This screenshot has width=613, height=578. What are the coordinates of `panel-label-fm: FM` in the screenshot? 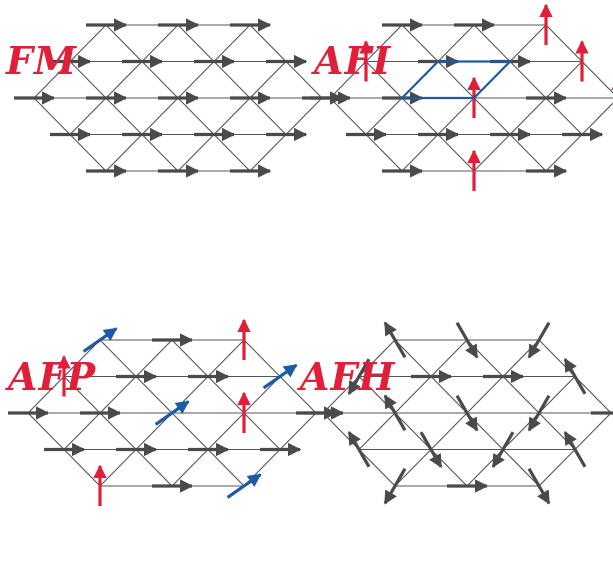 It's located at (42, 60).